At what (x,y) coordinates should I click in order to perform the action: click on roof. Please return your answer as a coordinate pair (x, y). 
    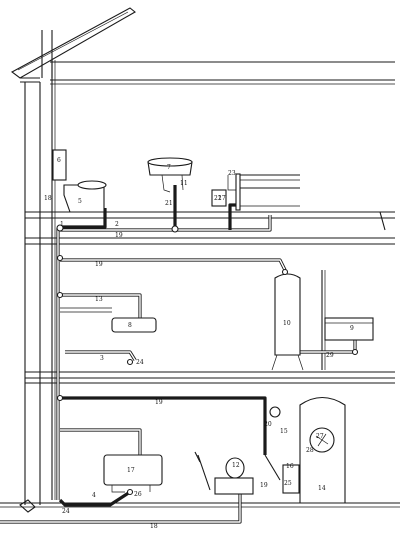
    Looking at the image, I should click on (202, 46).